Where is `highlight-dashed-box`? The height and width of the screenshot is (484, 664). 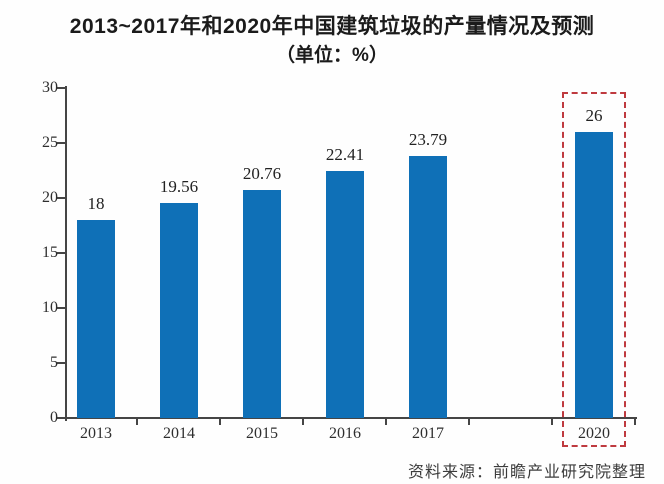
highlight-dashed-box is located at coordinates (594, 269).